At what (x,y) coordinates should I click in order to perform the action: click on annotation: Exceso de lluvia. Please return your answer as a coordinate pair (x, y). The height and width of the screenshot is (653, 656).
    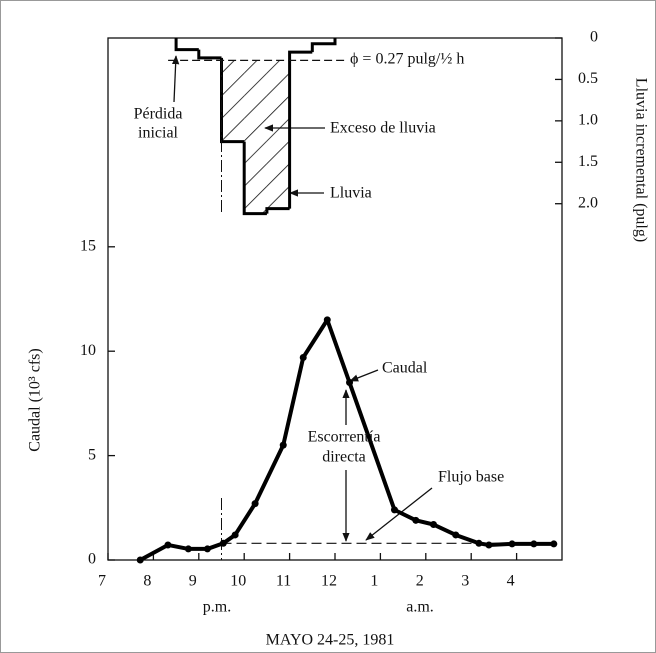
    Looking at the image, I should click on (383, 128).